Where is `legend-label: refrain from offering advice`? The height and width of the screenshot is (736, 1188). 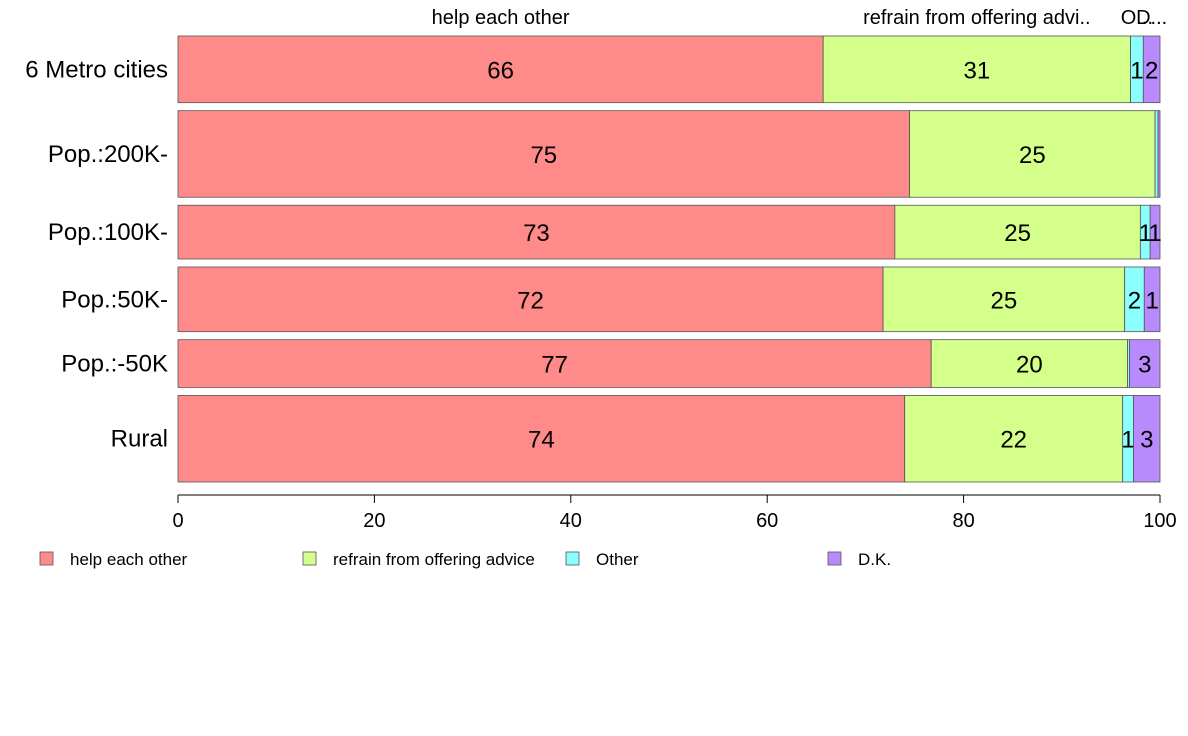
legend-label: refrain from offering advice is located at coordinates (434, 559).